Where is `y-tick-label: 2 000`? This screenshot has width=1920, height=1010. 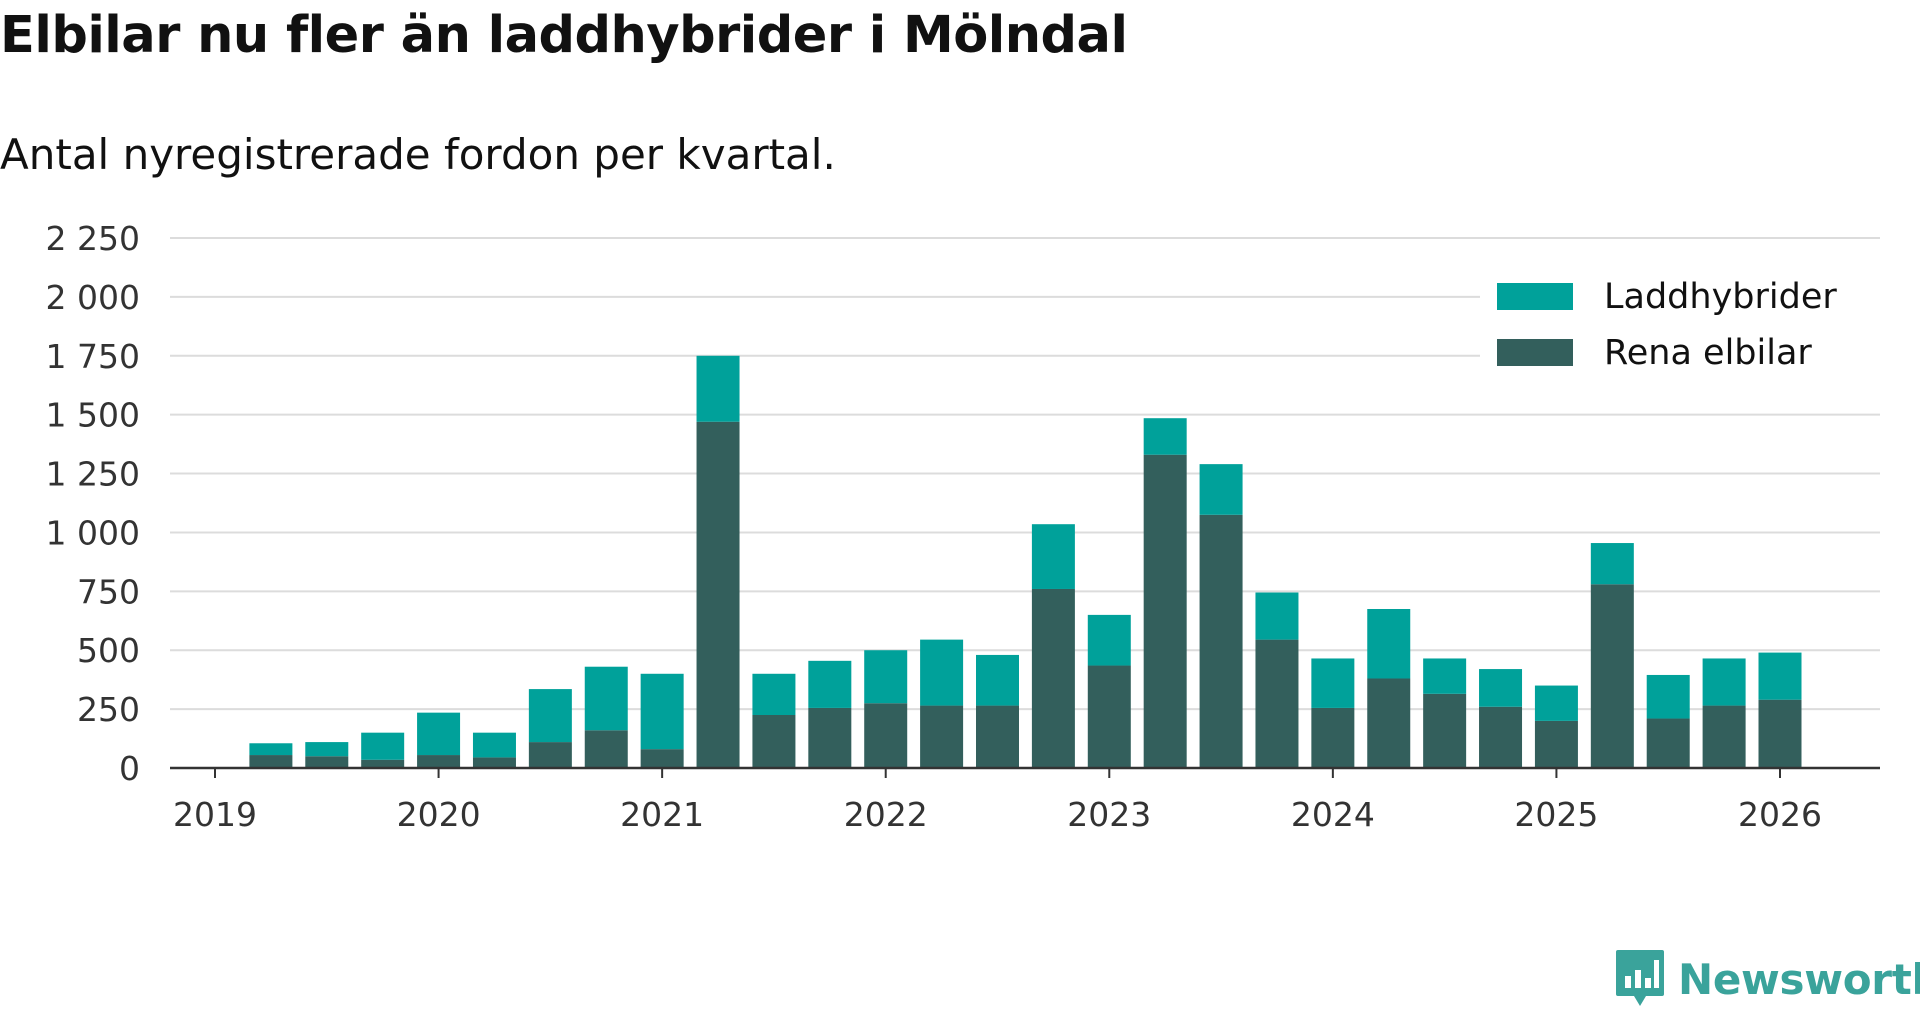 y-tick-label: 2 000 is located at coordinates (93, 297).